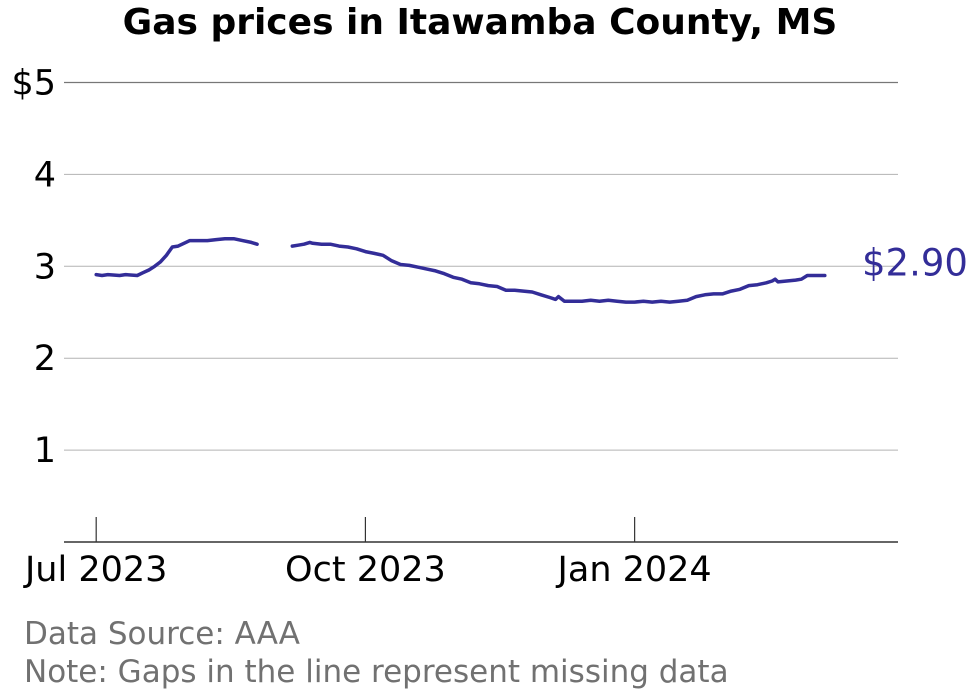  Describe the element at coordinates (481, 530) in the screenshot. I see `axes` at that location.